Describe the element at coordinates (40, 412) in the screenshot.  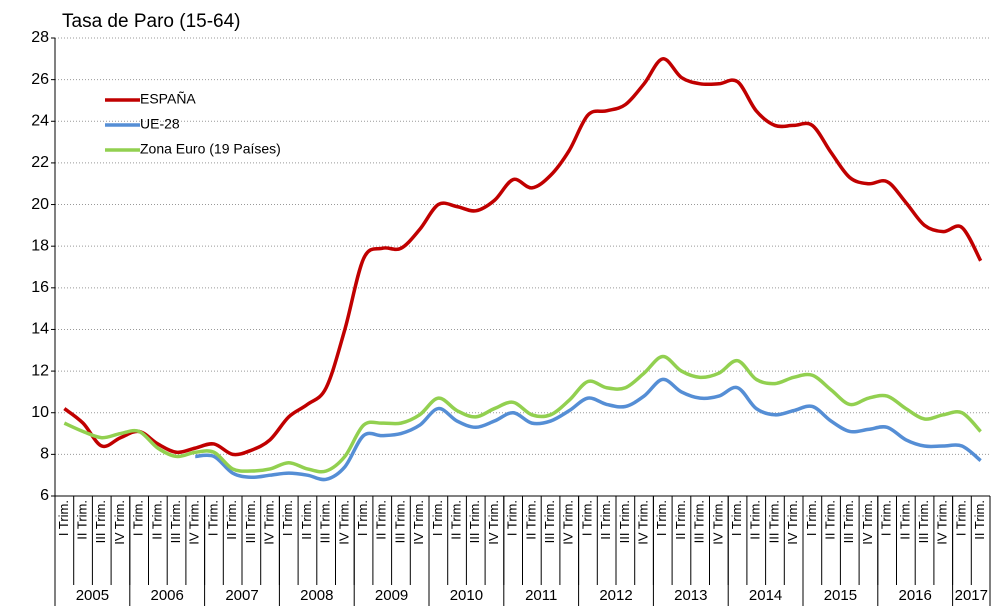
I see `y-tick-label: 10` at that location.